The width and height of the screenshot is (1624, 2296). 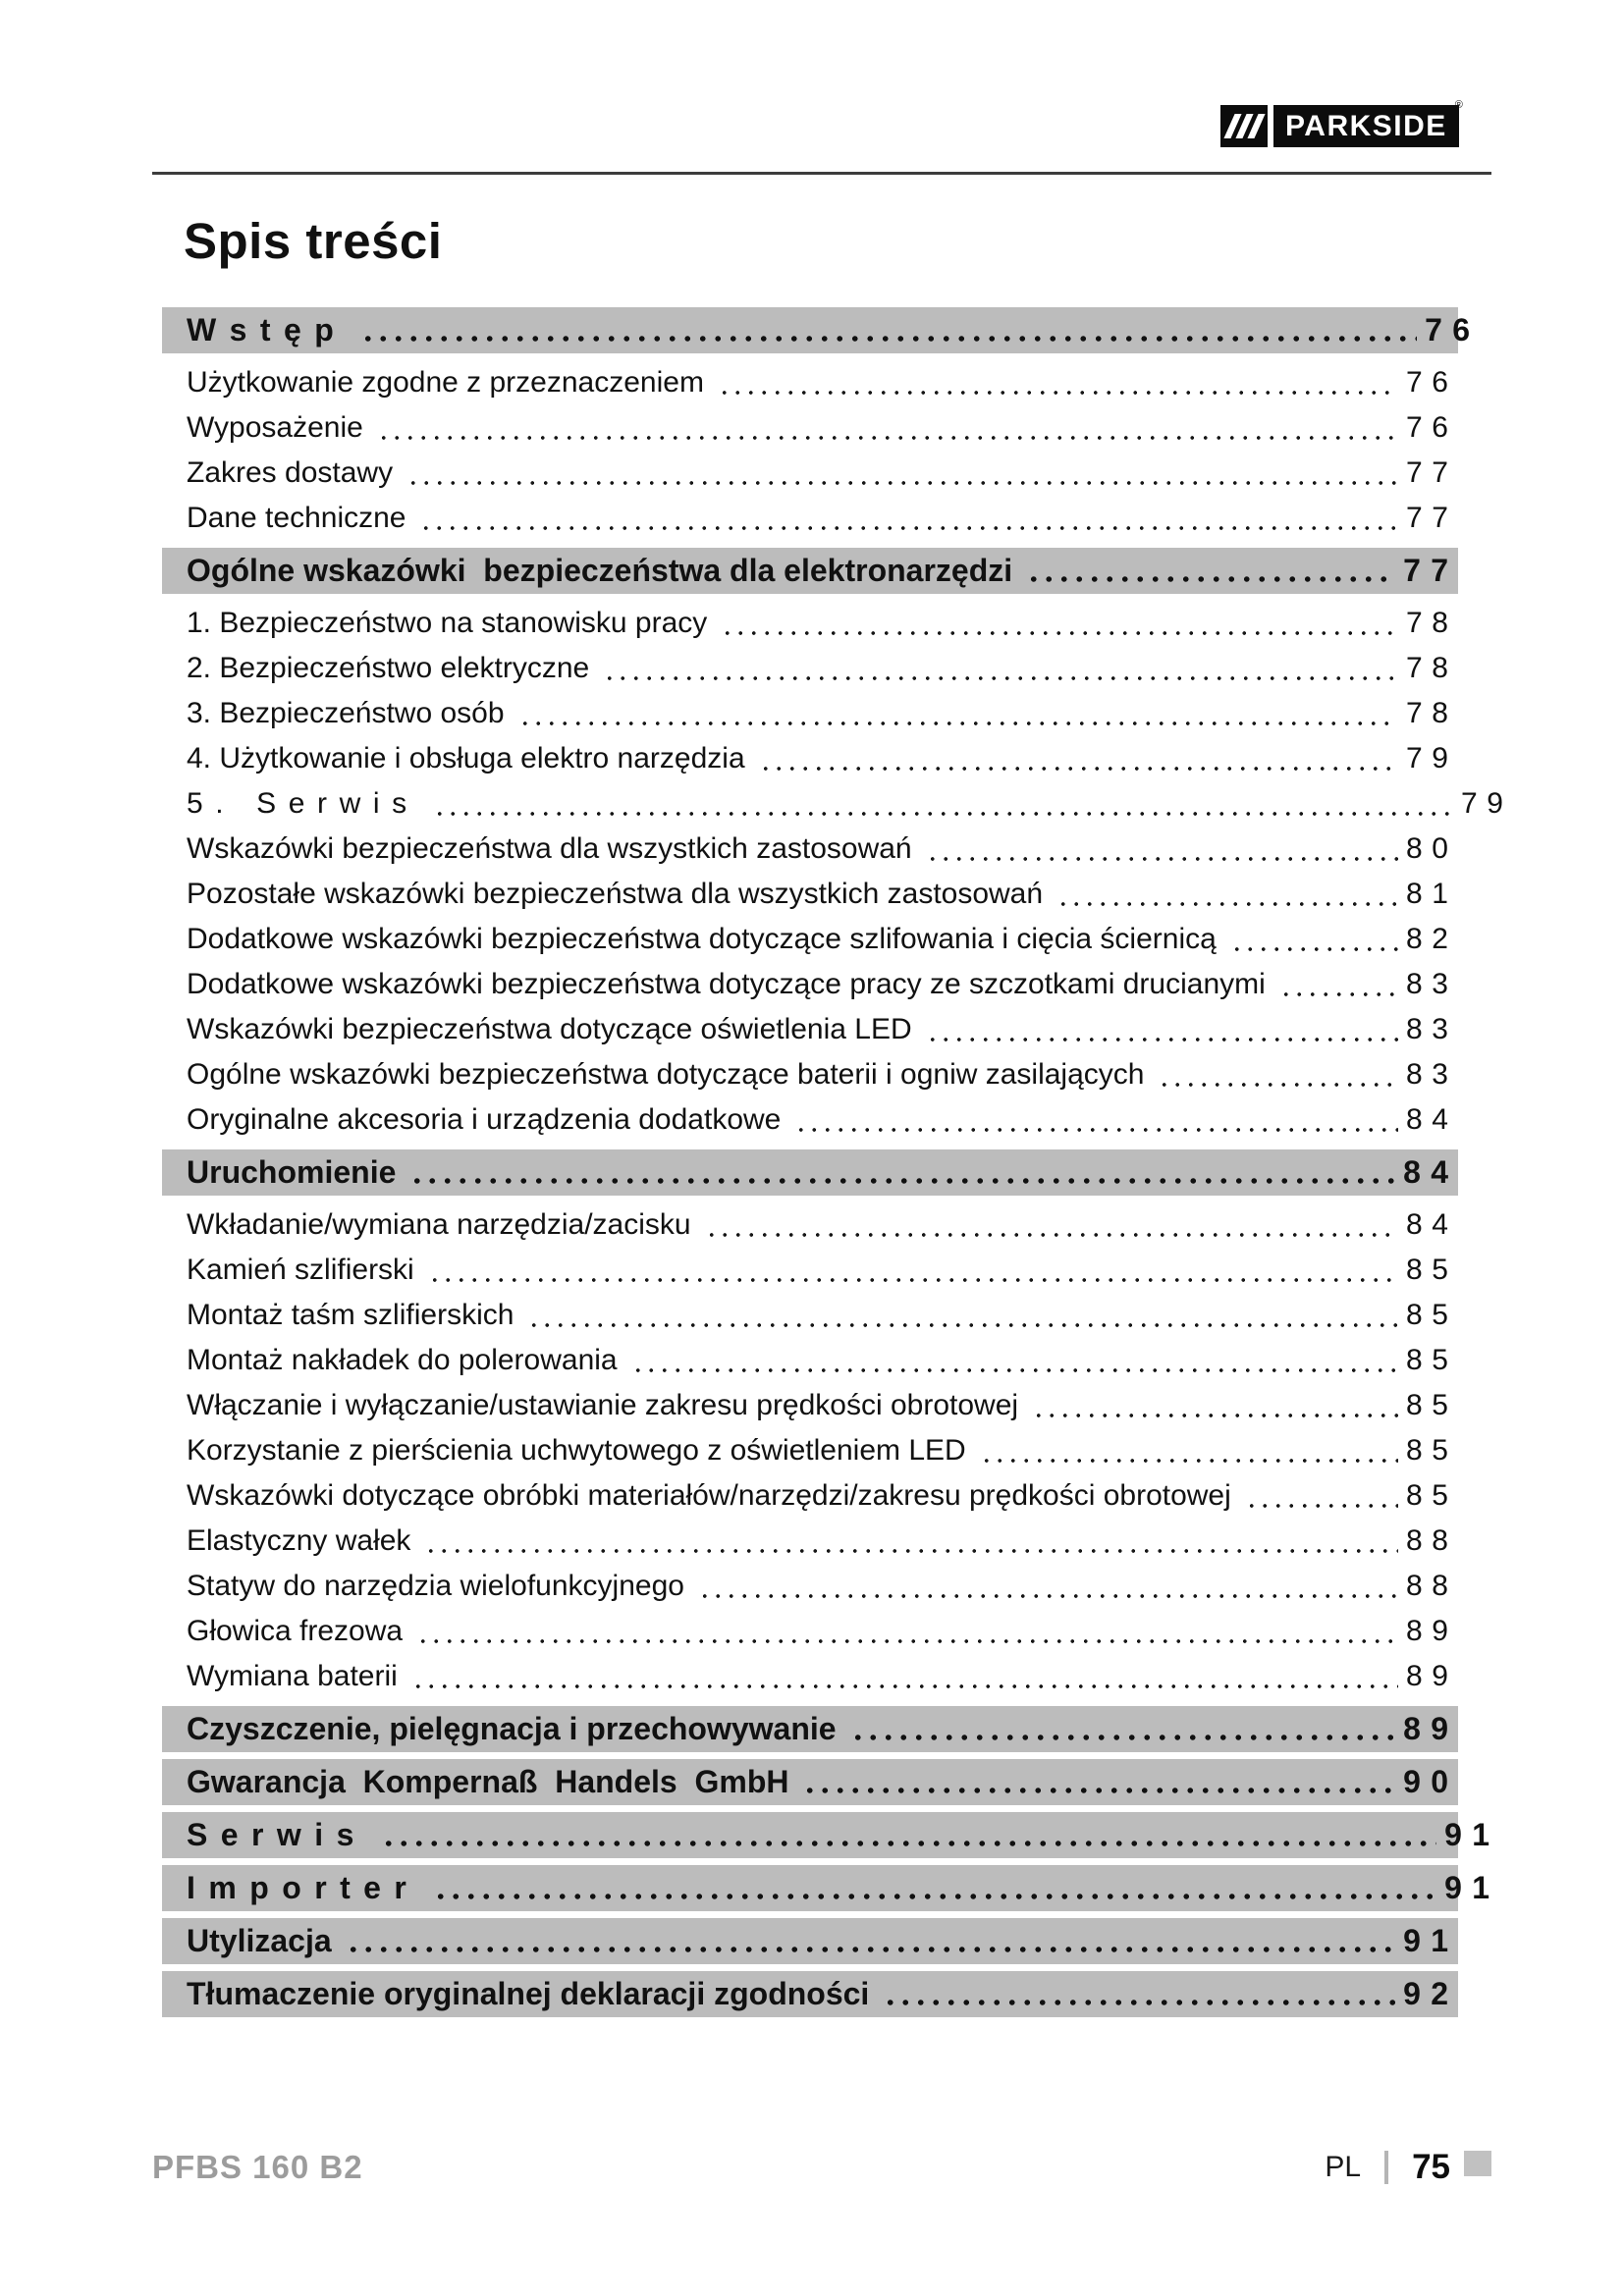 What do you see at coordinates (1244, 126) in the screenshot?
I see `logo-slashes-icon` at bounding box center [1244, 126].